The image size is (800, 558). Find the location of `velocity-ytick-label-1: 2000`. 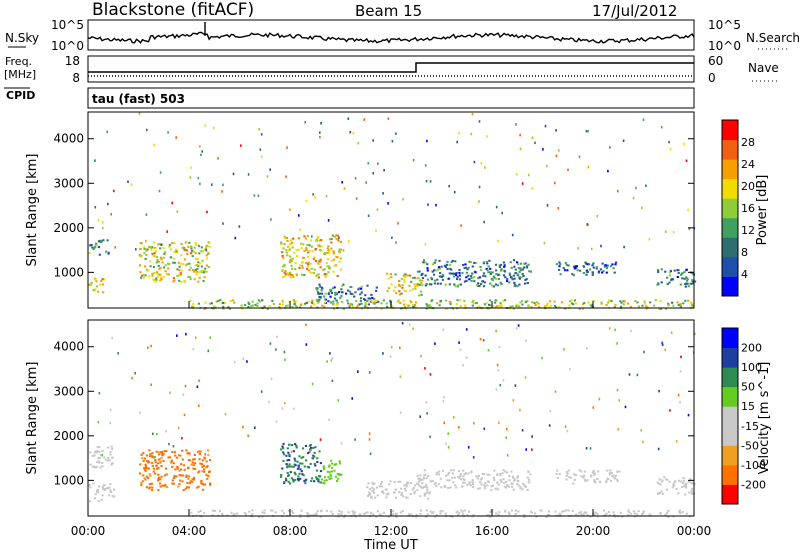

velocity-ytick-label-1: 2000 is located at coordinates (68, 436).